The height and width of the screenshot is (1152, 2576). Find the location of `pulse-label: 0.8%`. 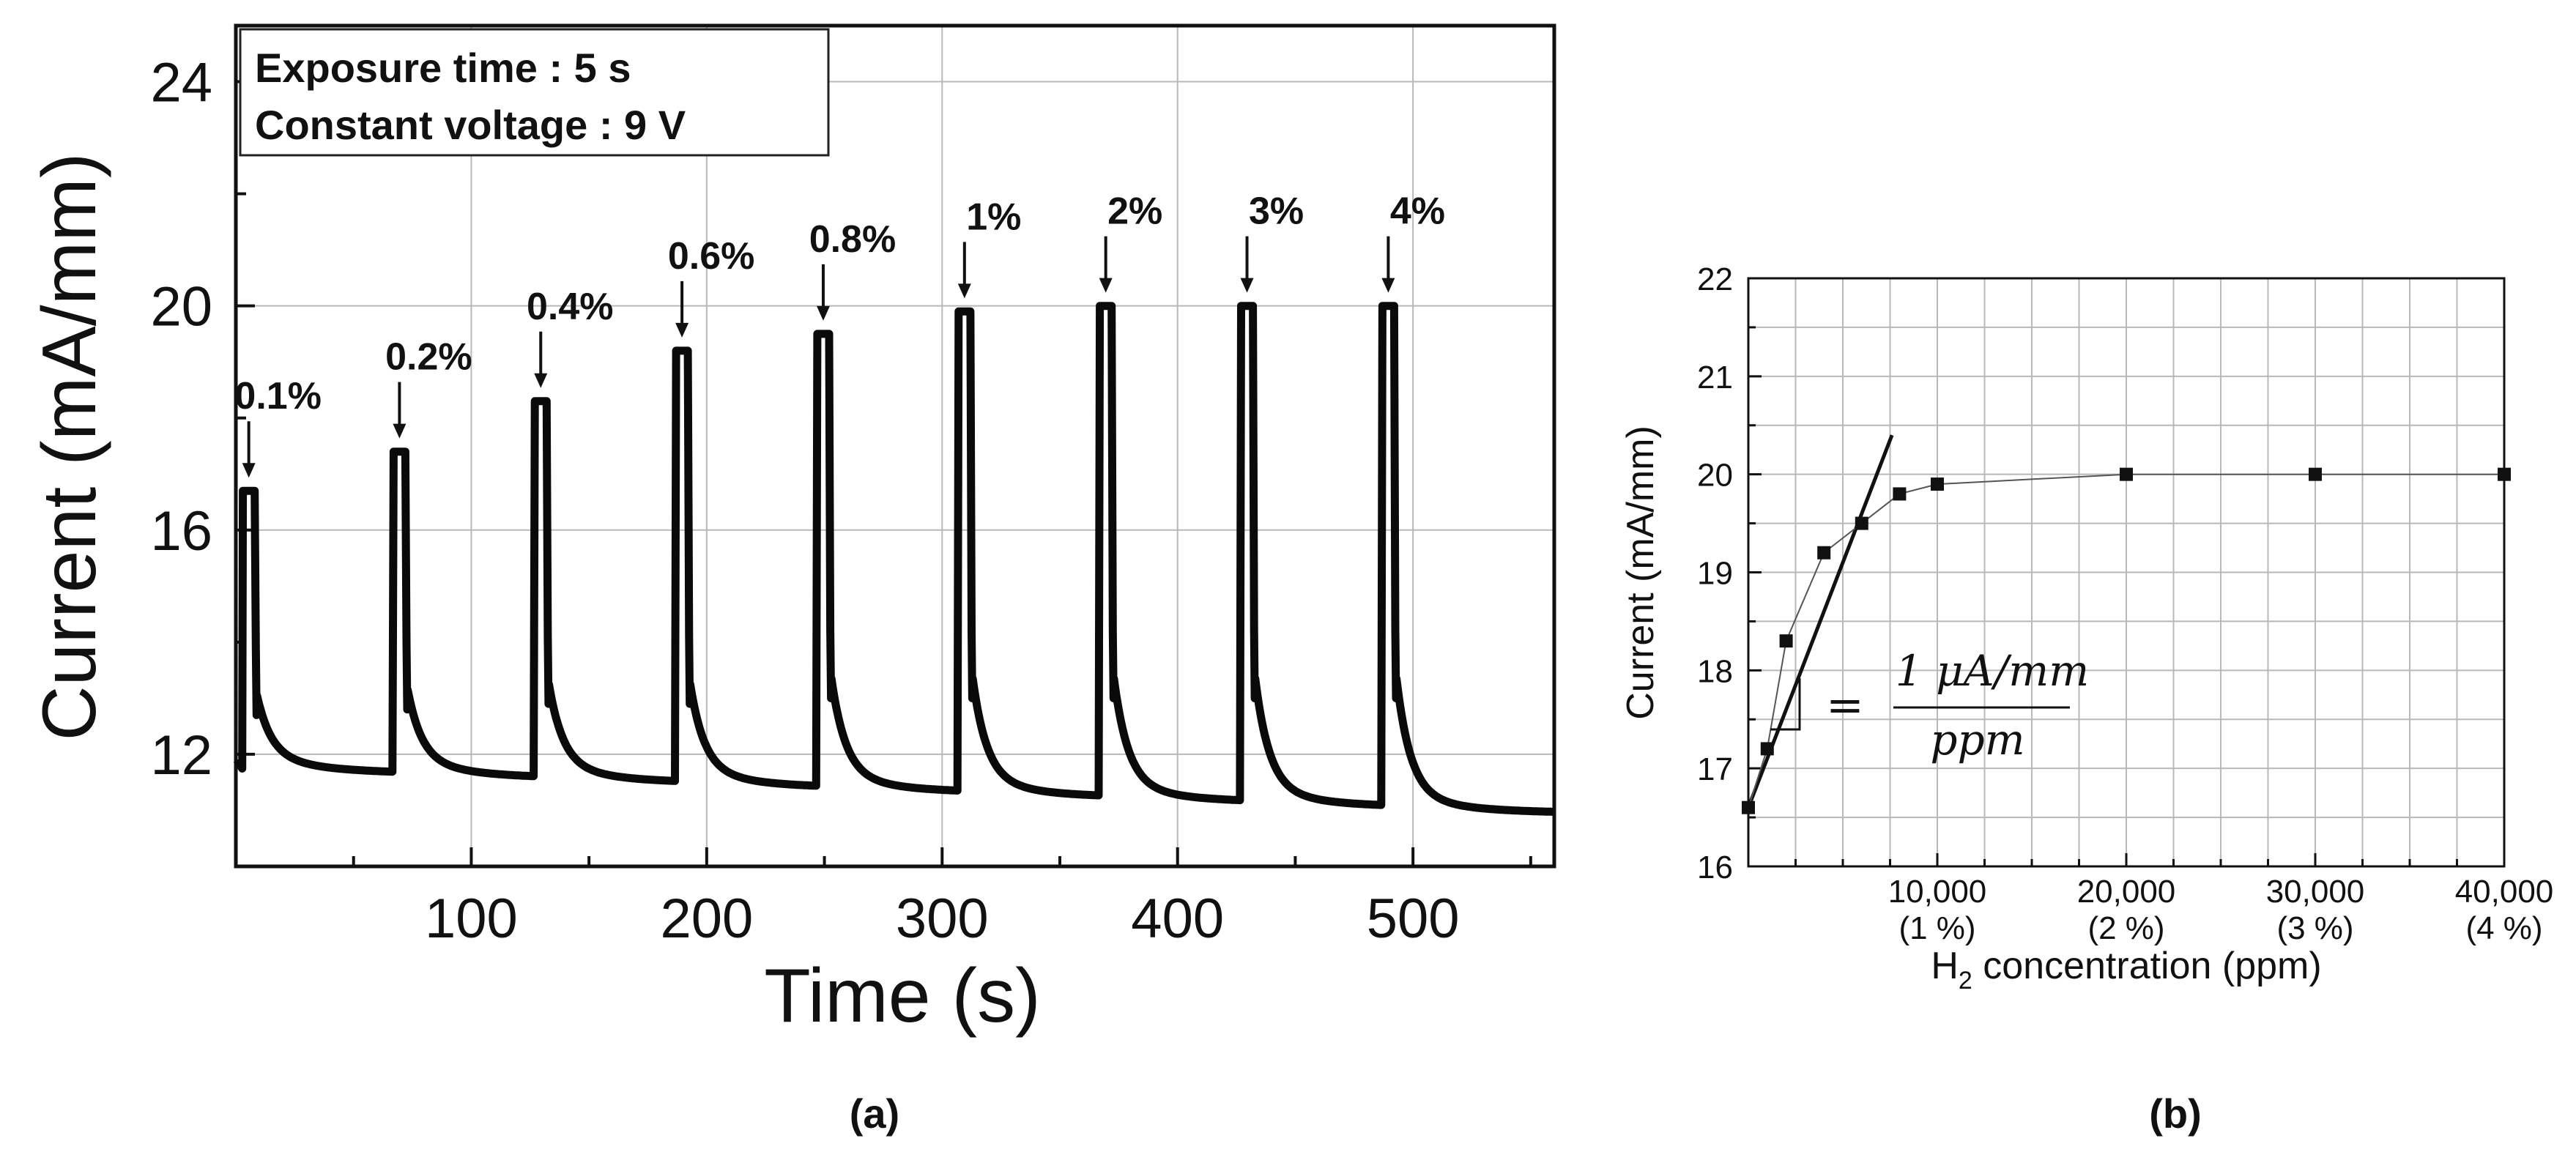

pulse-label: 0.8% is located at coordinates (853, 239).